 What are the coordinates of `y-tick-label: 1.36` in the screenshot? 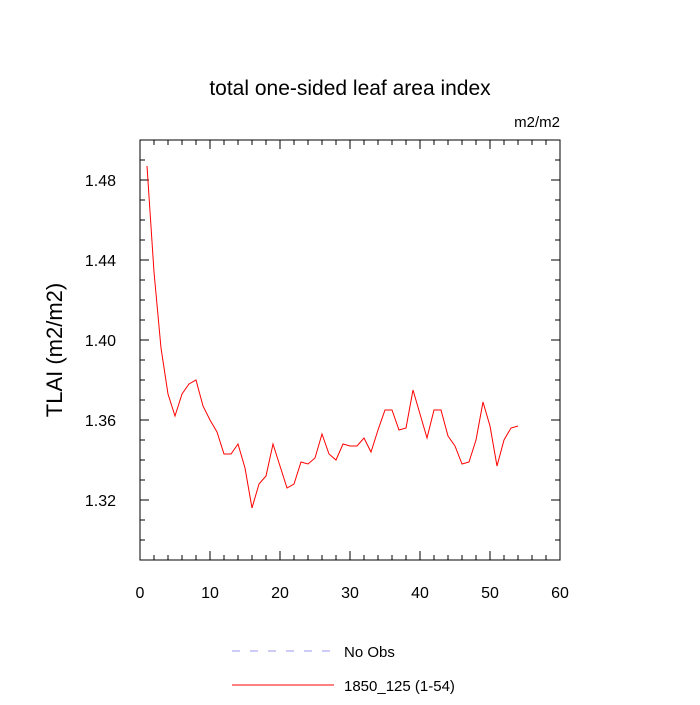 It's located at (100, 421).